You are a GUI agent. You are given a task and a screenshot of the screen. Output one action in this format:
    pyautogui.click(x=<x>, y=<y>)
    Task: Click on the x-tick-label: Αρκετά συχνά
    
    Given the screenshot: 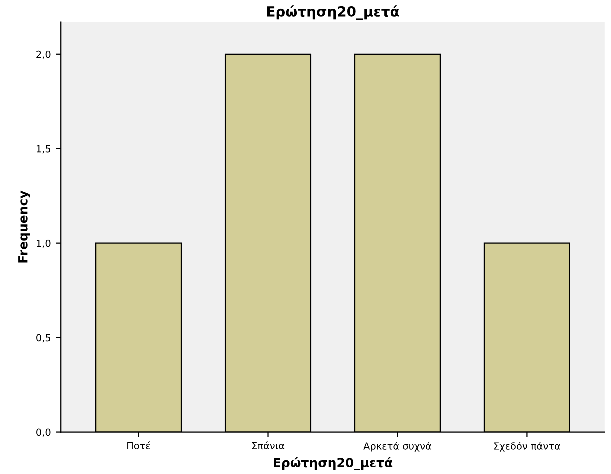 What is the action you would take?
    pyautogui.click(x=398, y=447)
    